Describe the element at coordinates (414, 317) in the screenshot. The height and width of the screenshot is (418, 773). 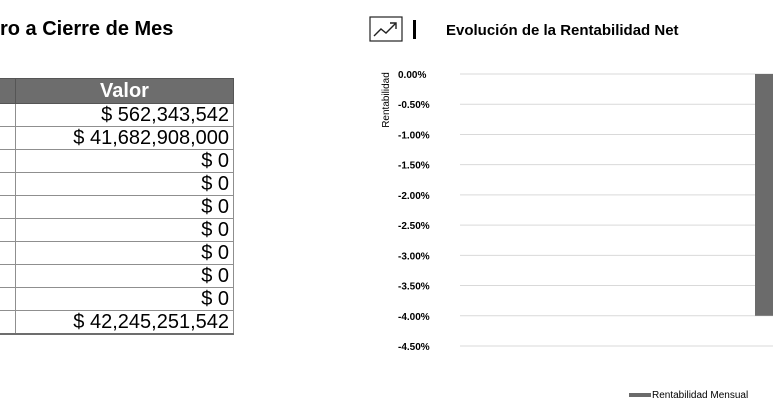
I see `y-tick-label: -4.00%` at that location.